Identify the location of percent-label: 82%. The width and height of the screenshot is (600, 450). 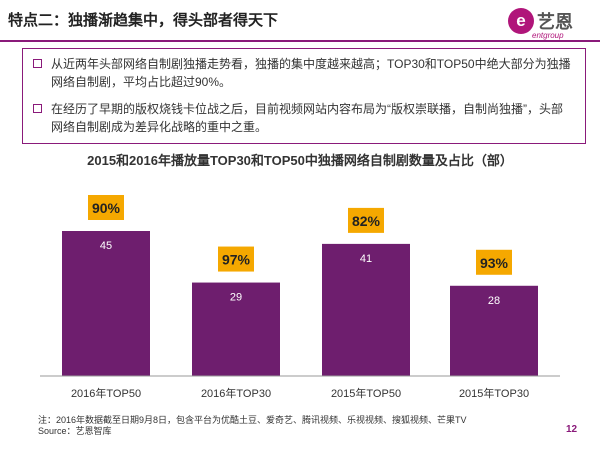
(366, 221).